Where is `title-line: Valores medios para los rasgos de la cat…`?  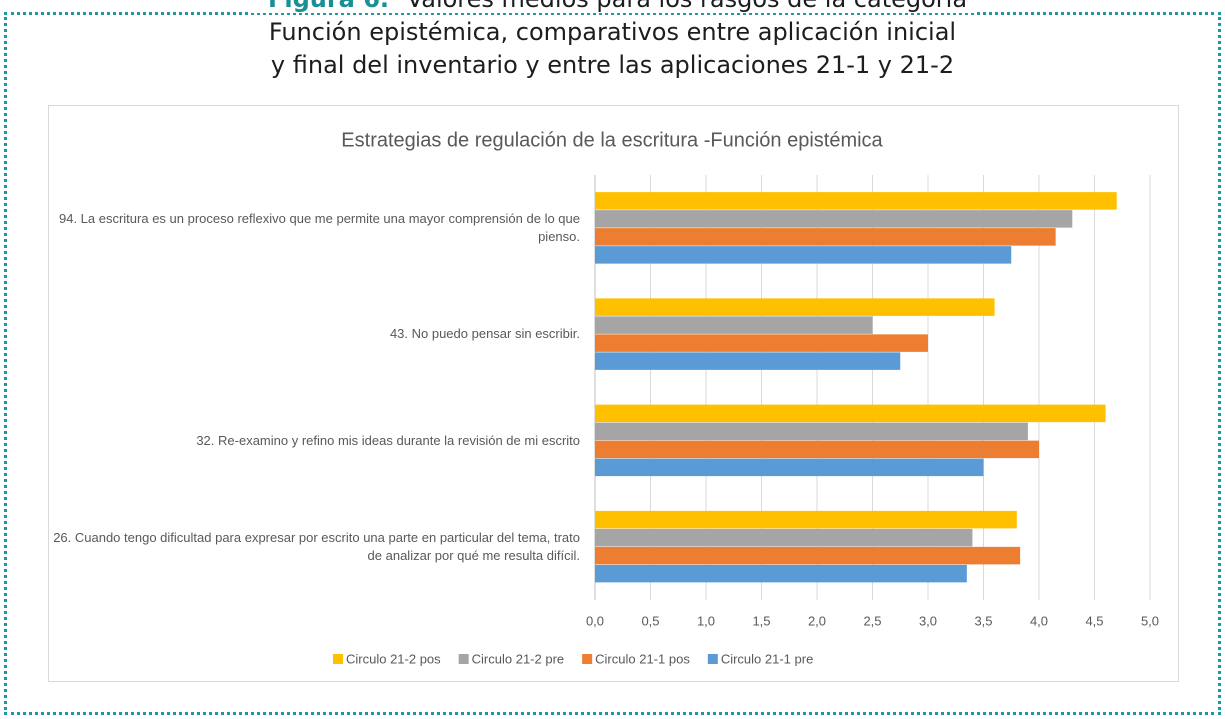 title-line: Valores medios para los rasgos de la cat… is located at coordinates (687, 6).